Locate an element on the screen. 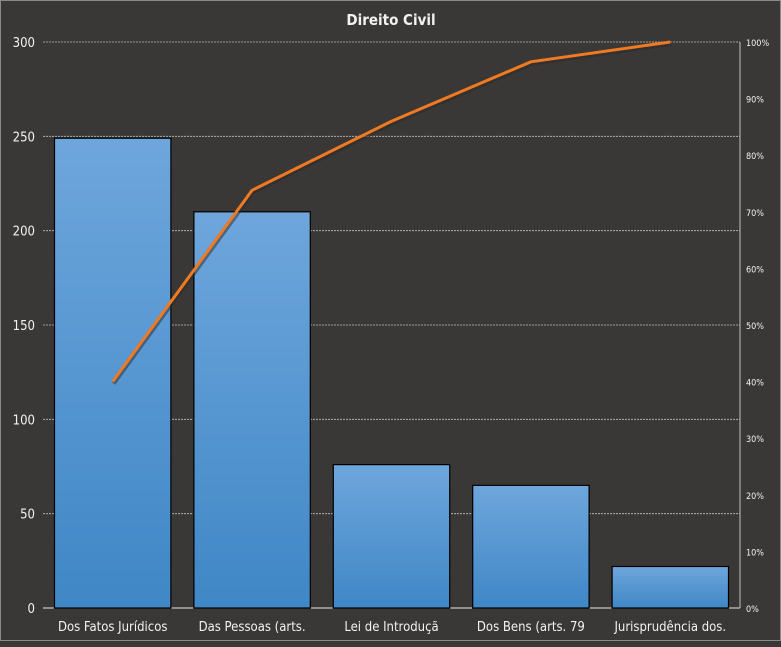 This screenshot has width=781, height=647. x-tick-label: Jurisprudência dos. is located at coordinates (669, 627).